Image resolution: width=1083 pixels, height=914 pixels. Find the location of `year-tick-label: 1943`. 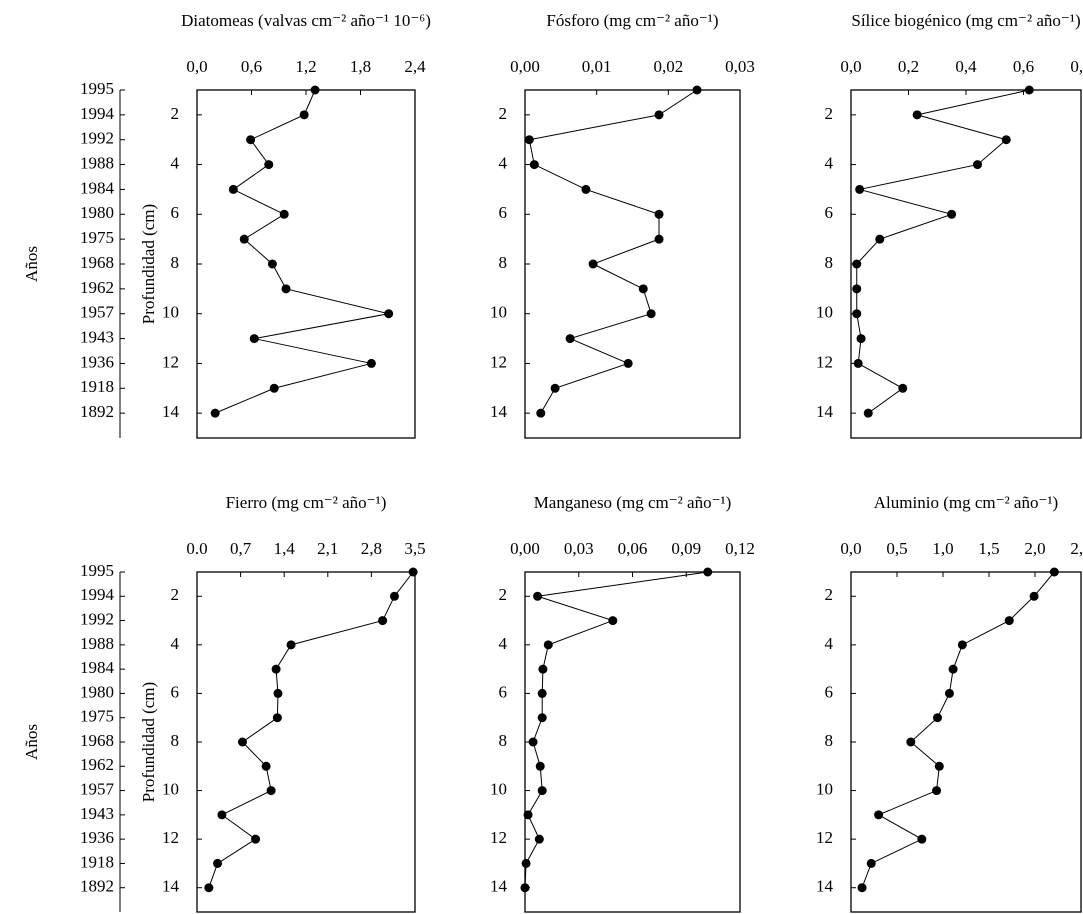

year-tick-label: 1943 is located at coordinates (97, 336).